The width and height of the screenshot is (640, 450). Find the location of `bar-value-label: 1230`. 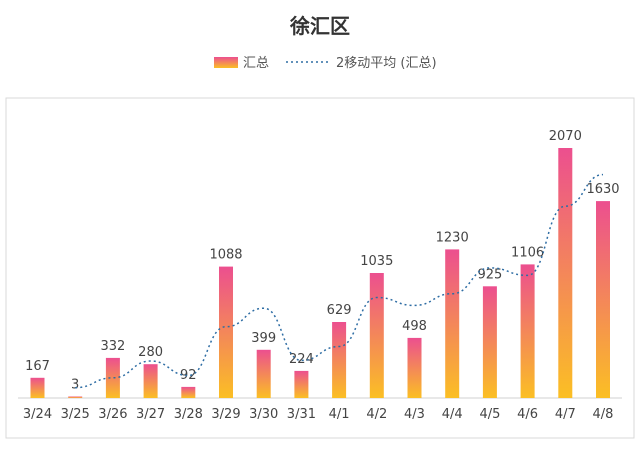

bar-value-label: 1230 is located at coordinates (452, 237).